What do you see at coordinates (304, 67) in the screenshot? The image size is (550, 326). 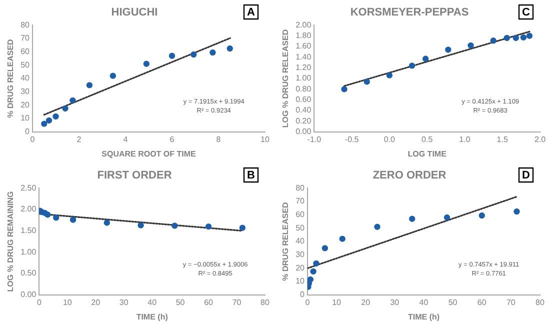 I see `y-tick-label: 1.20` at bounding box center [304, 67].